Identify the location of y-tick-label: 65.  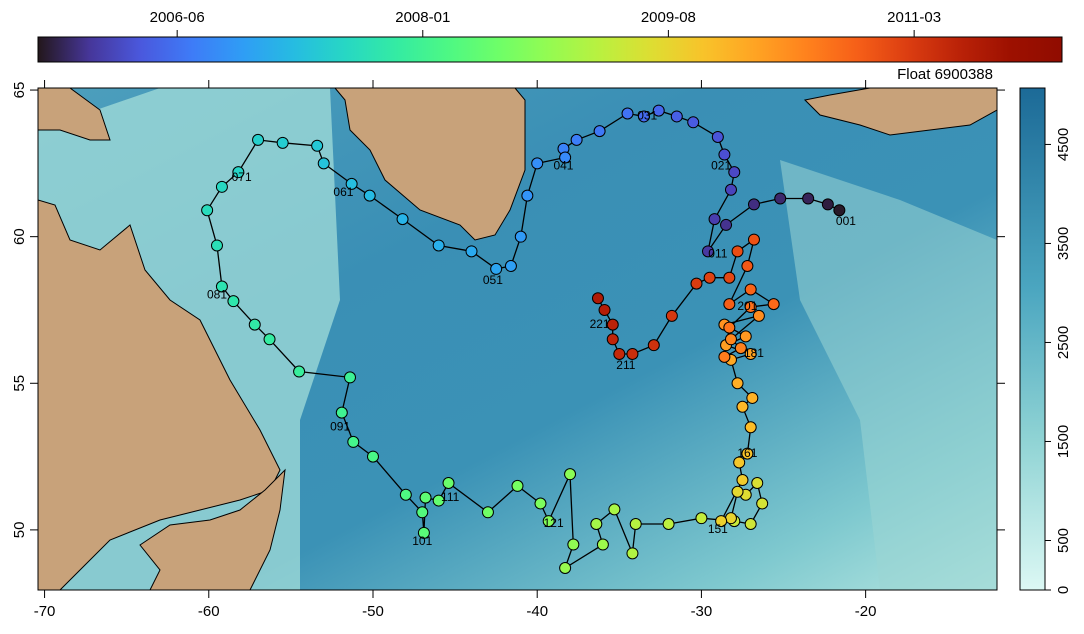
(19, 90).